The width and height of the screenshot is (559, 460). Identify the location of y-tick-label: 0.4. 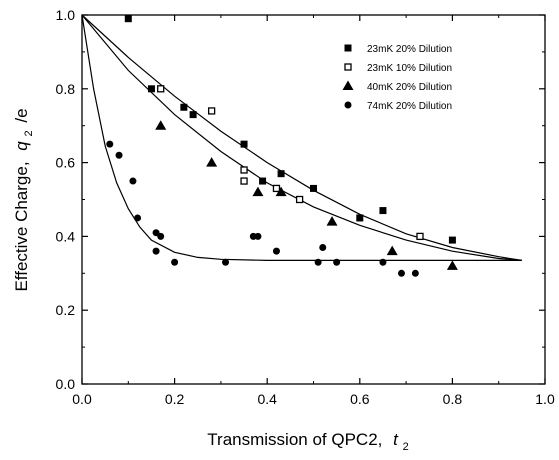
(66, 236).